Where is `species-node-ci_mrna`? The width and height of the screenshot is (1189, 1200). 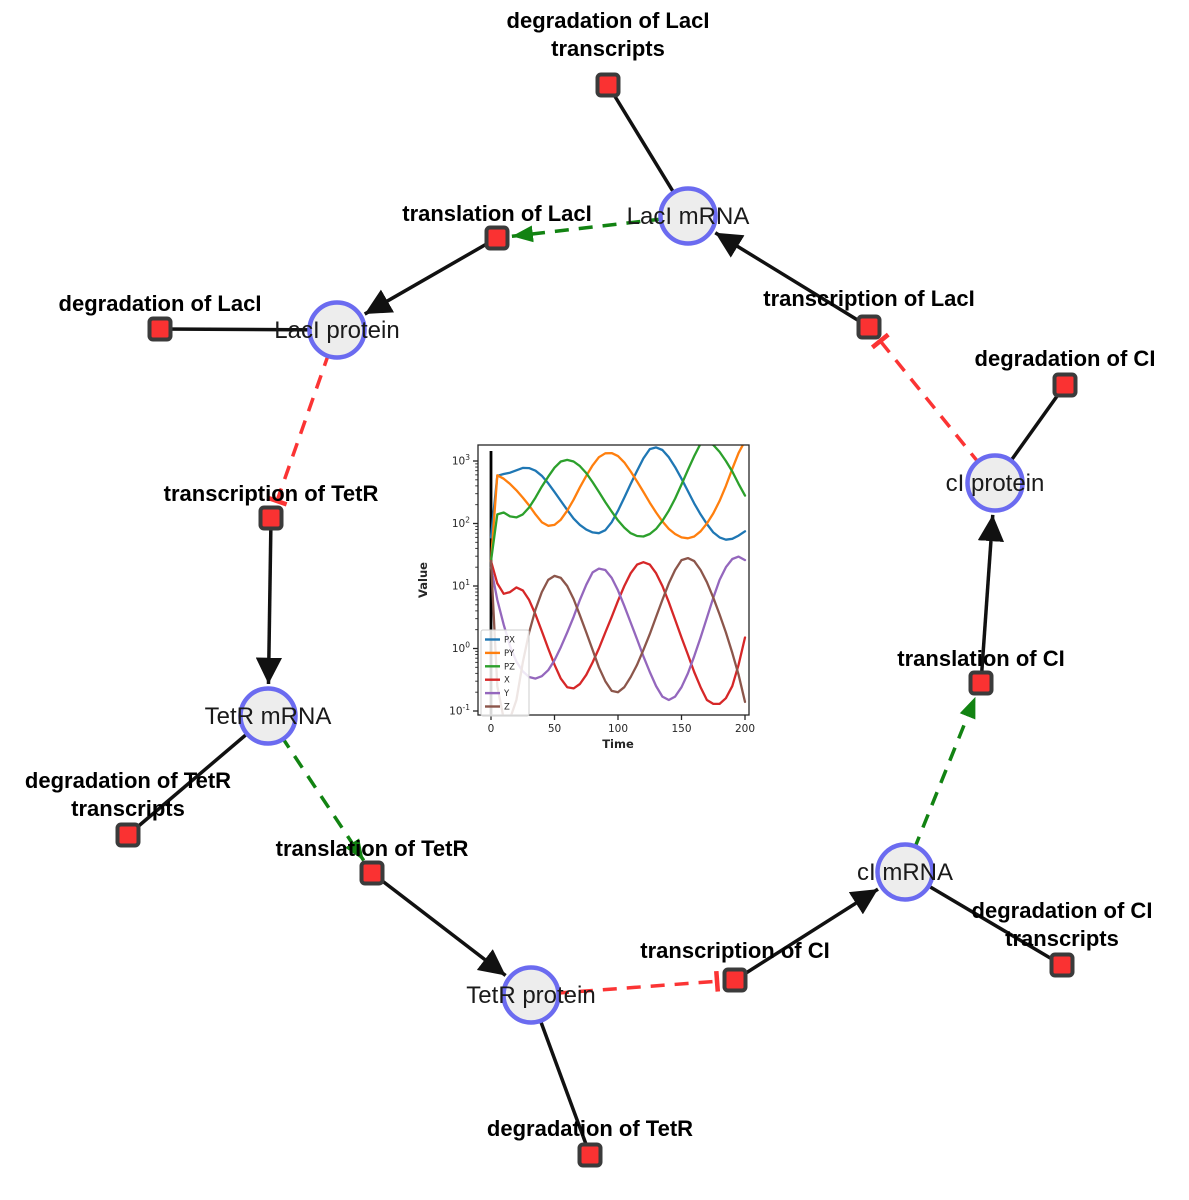
species-node-ci_mrna is located at coordinates (905, 872).